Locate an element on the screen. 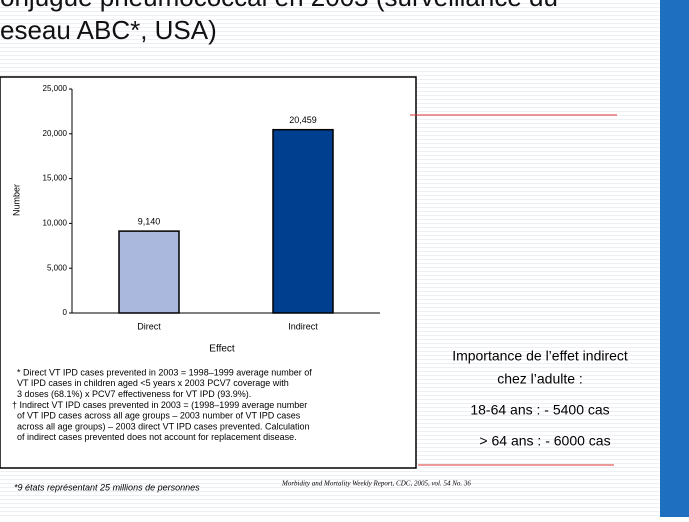  x-tick-label: Indirect is located at coordinates (303, 326).